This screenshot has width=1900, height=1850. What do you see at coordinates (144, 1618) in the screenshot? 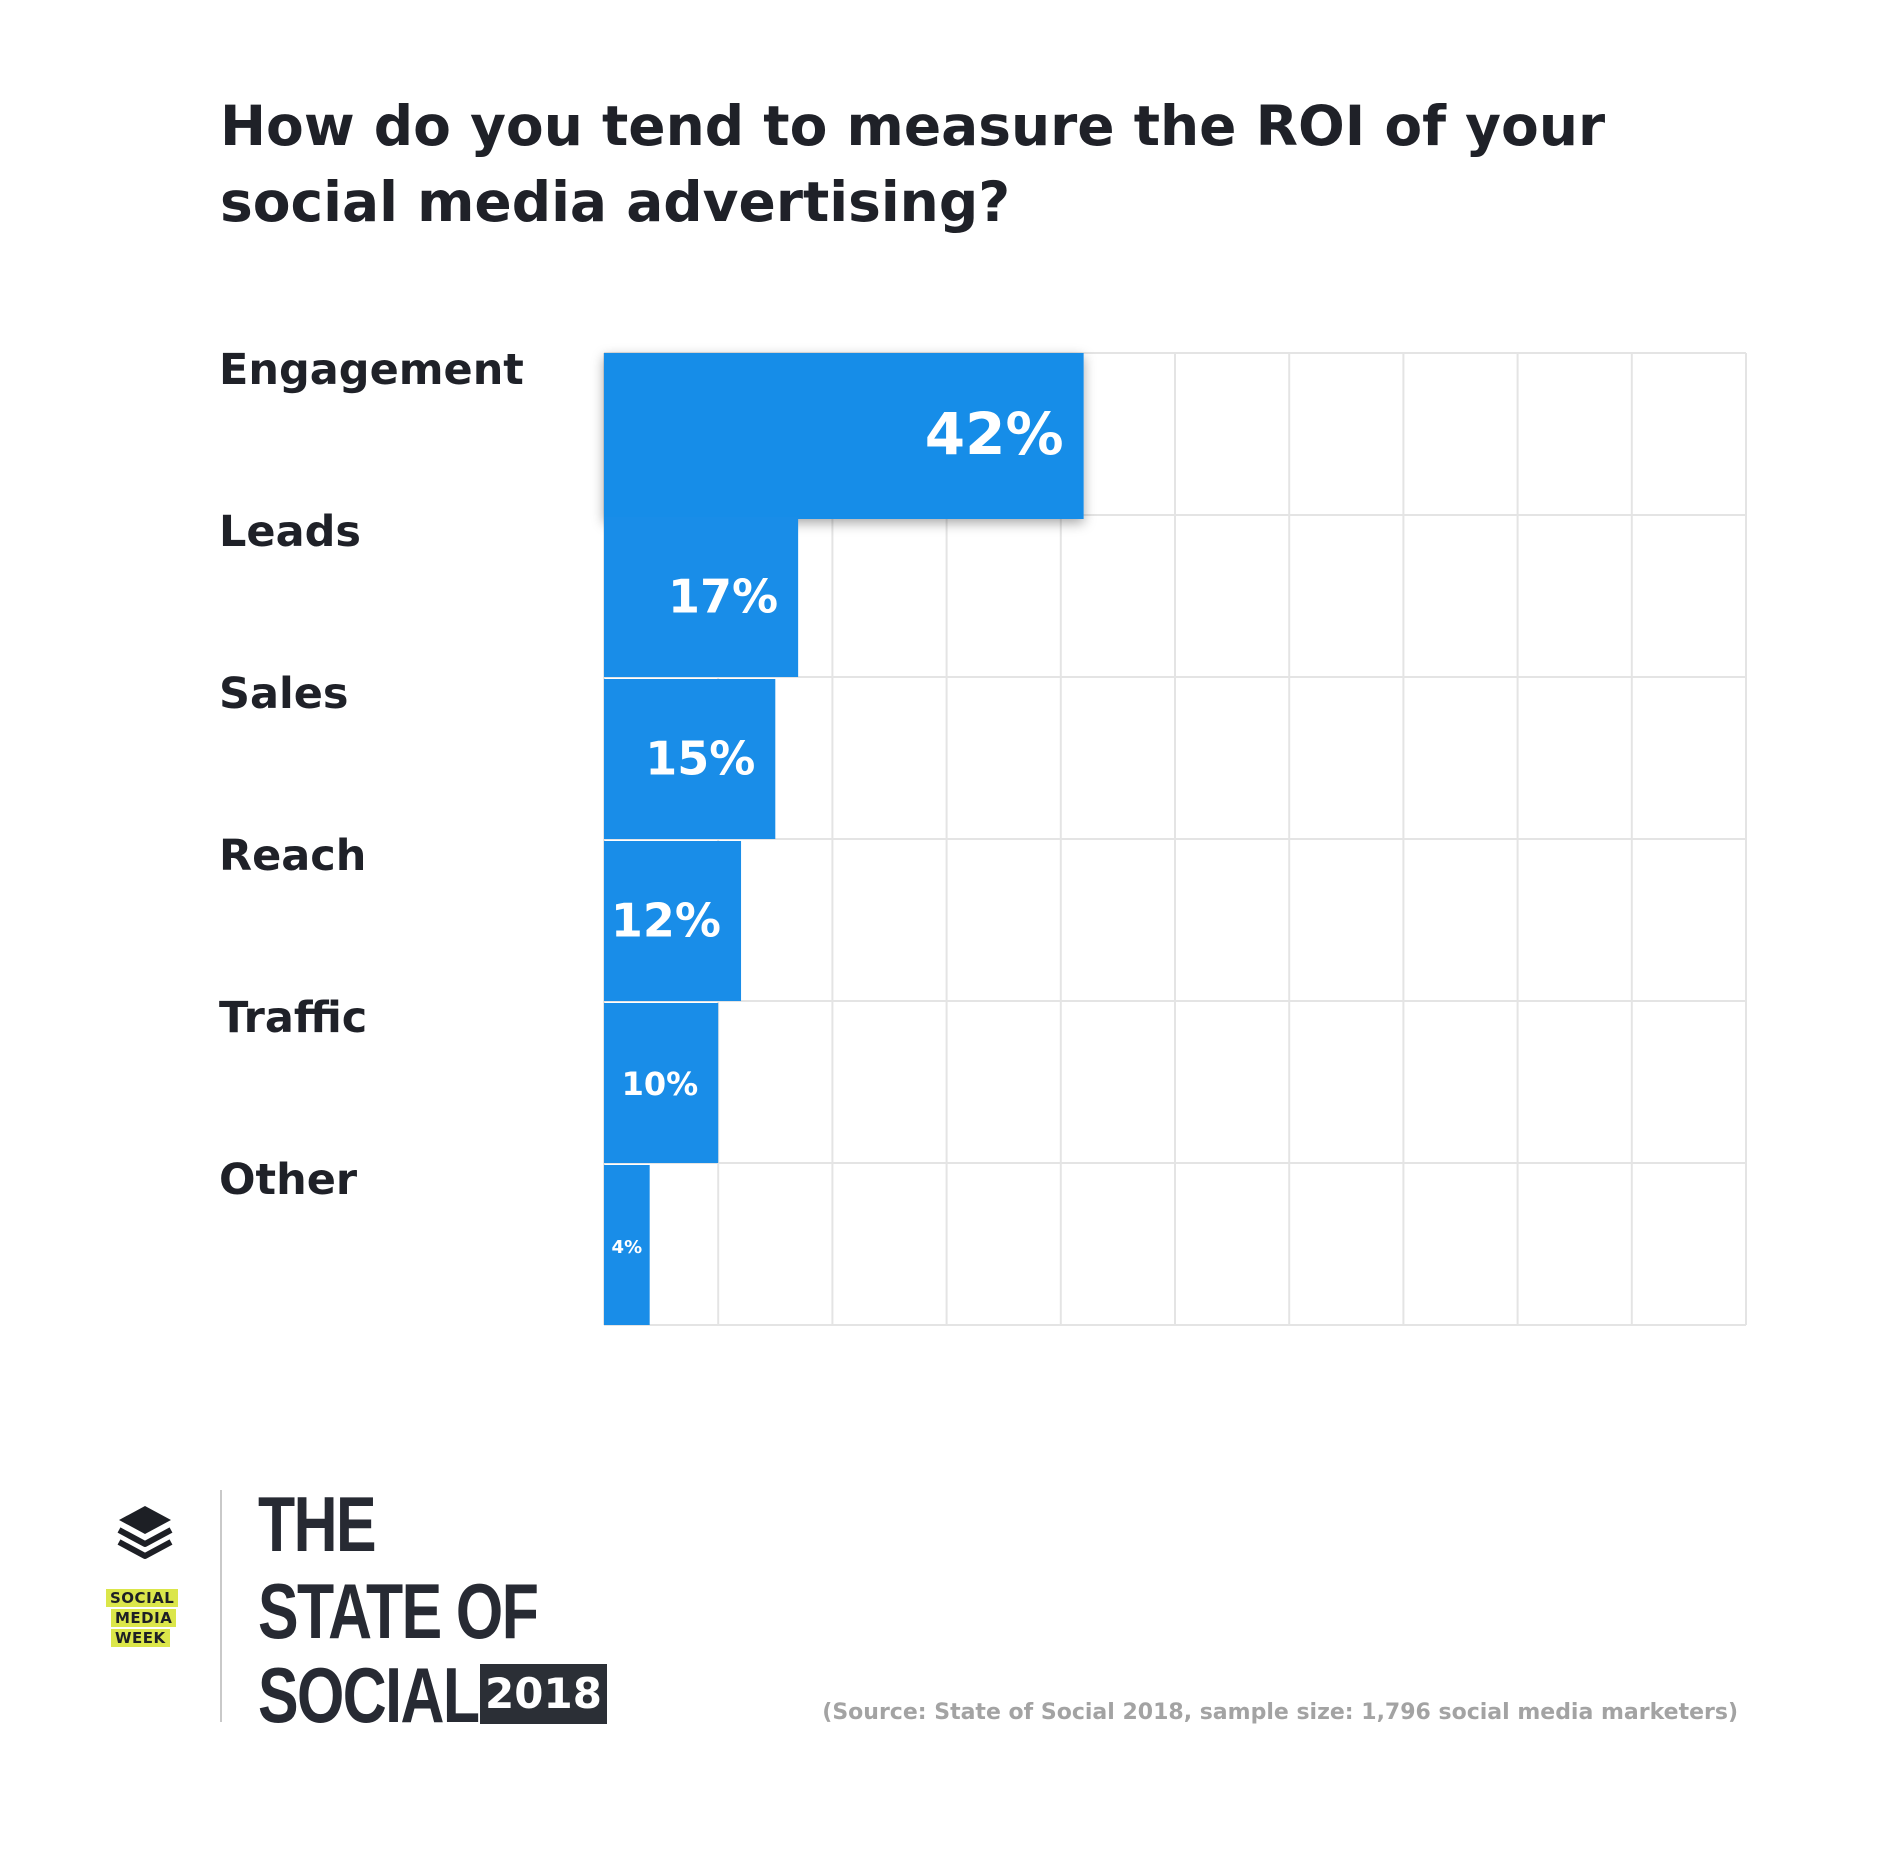
I see `smw-line-media: MEDIA` at bounding box center [144, 1618].